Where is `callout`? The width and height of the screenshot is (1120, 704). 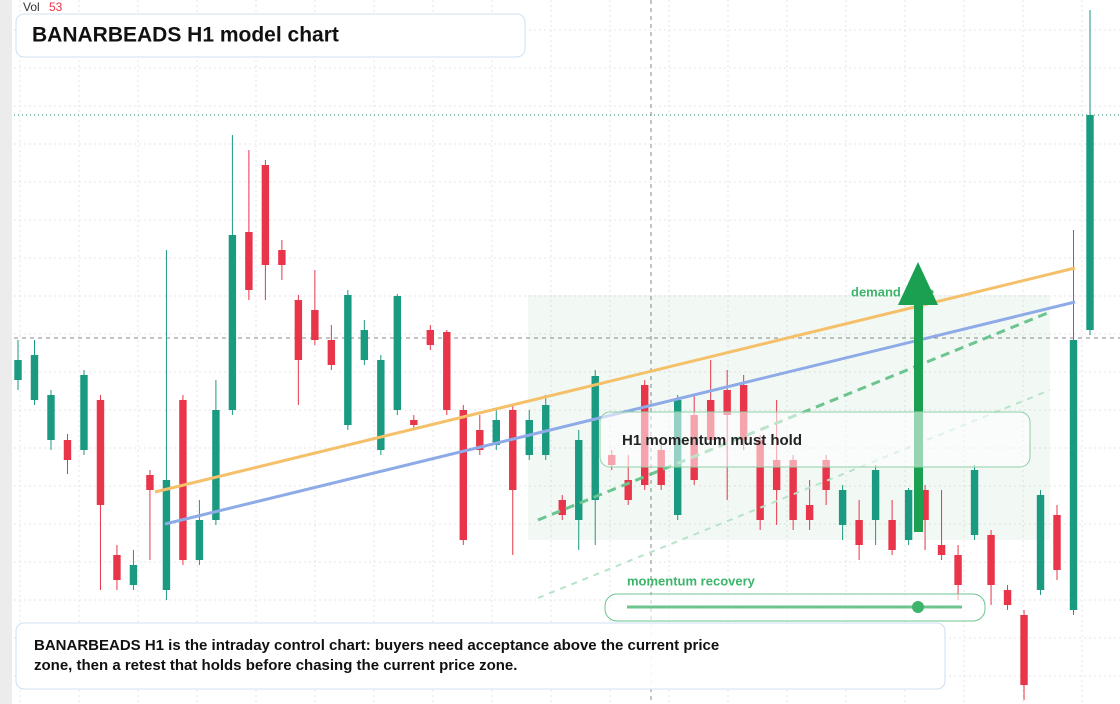 callout is located at coordinates (815, 439).